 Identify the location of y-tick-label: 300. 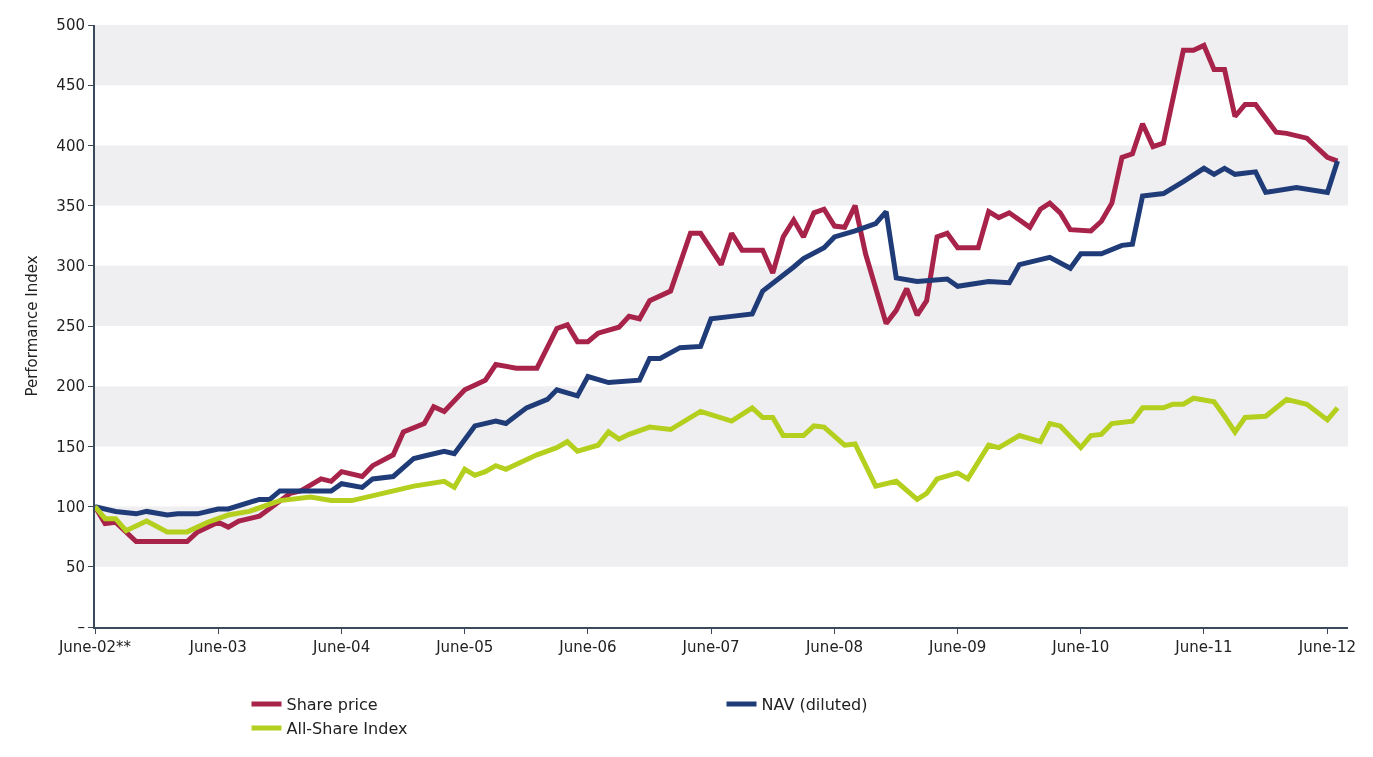
(70, 266).